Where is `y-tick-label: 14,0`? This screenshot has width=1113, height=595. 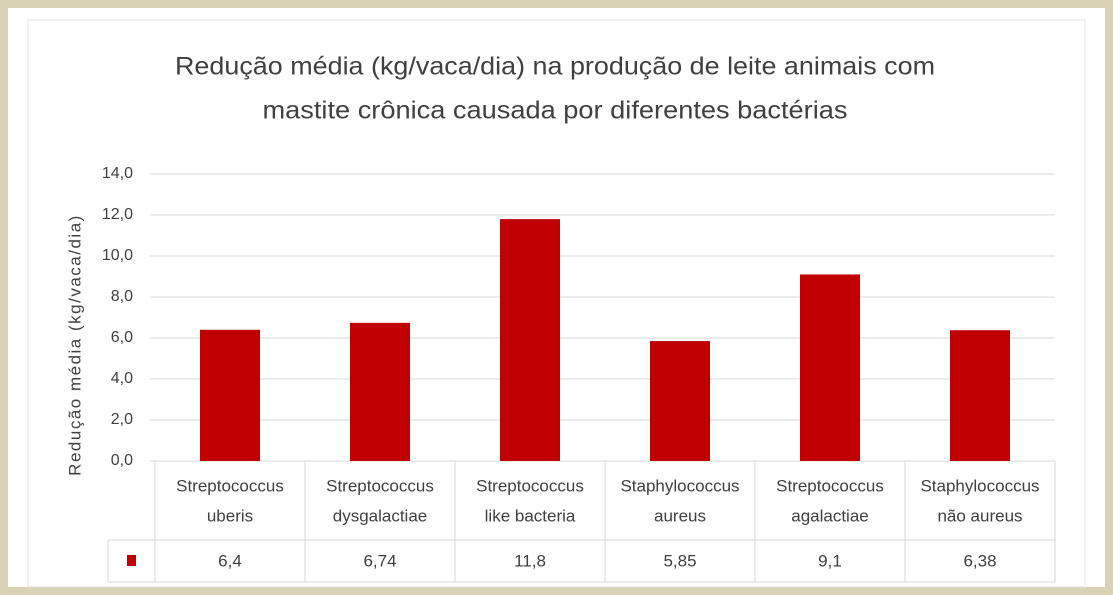 y-tick-label: 14,0 is located at coordinates (117, 173).